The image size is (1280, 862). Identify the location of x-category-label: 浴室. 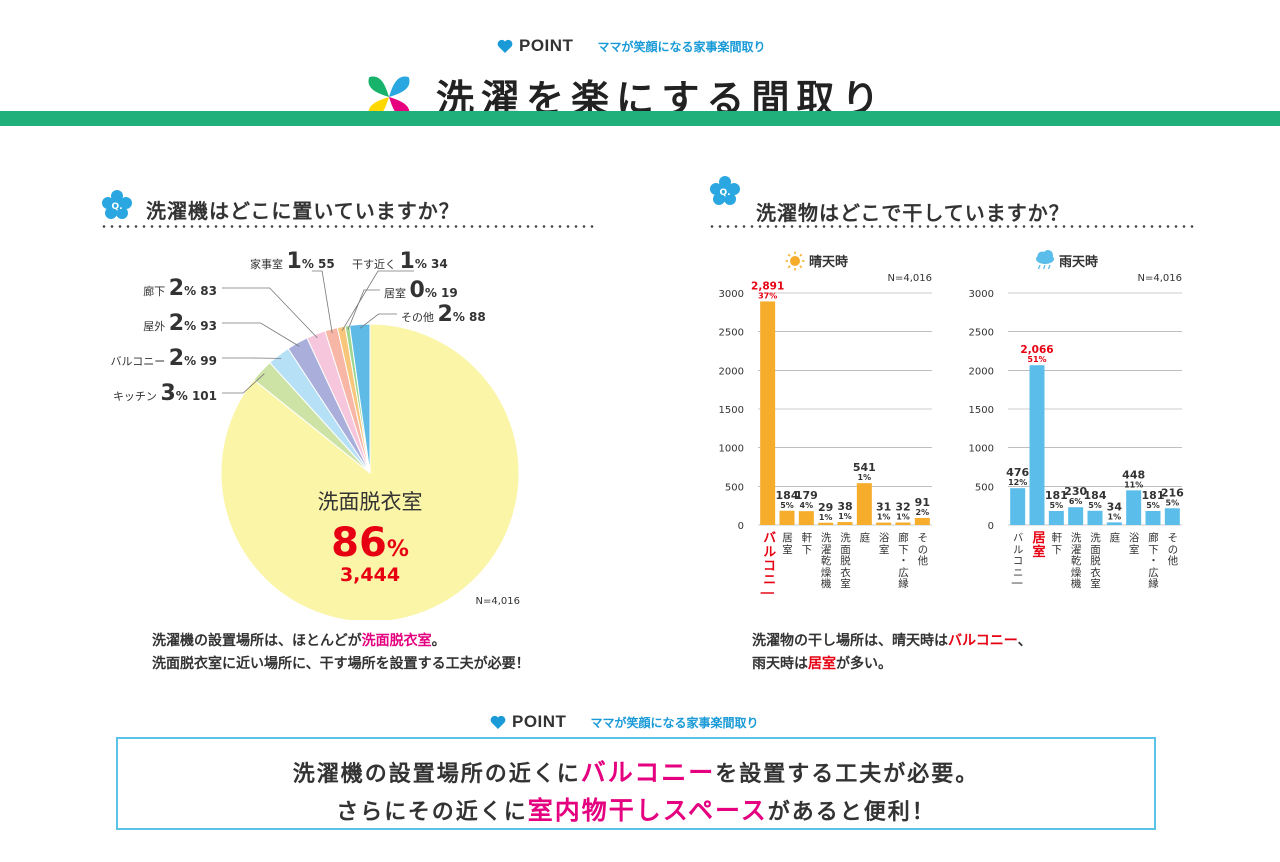
(884, 543).